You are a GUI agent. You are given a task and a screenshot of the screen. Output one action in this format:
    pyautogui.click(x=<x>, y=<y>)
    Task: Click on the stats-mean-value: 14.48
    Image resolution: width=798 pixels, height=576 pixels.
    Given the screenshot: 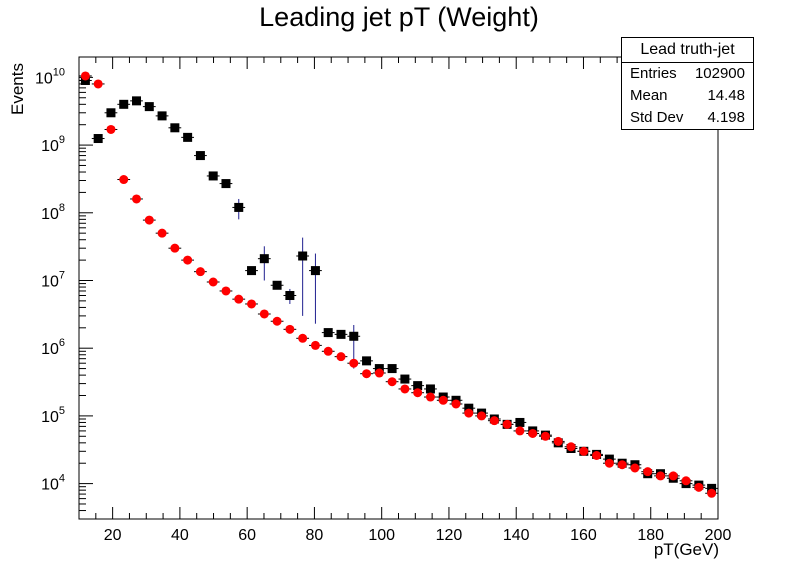 What is the action you would take?
    pyautogui.click(x=726, y=95)
    